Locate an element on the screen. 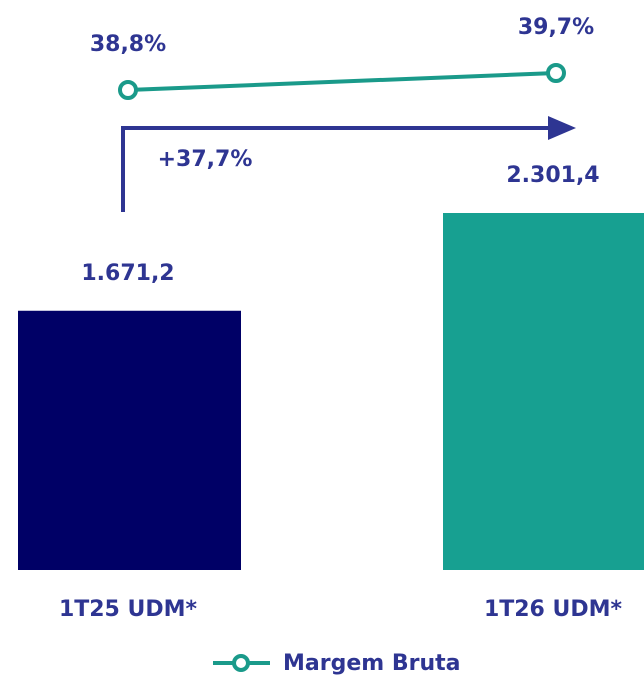 This screenshot has width=644, height=681. value-label: 1.671,2 is located at coordinates (127, 273).